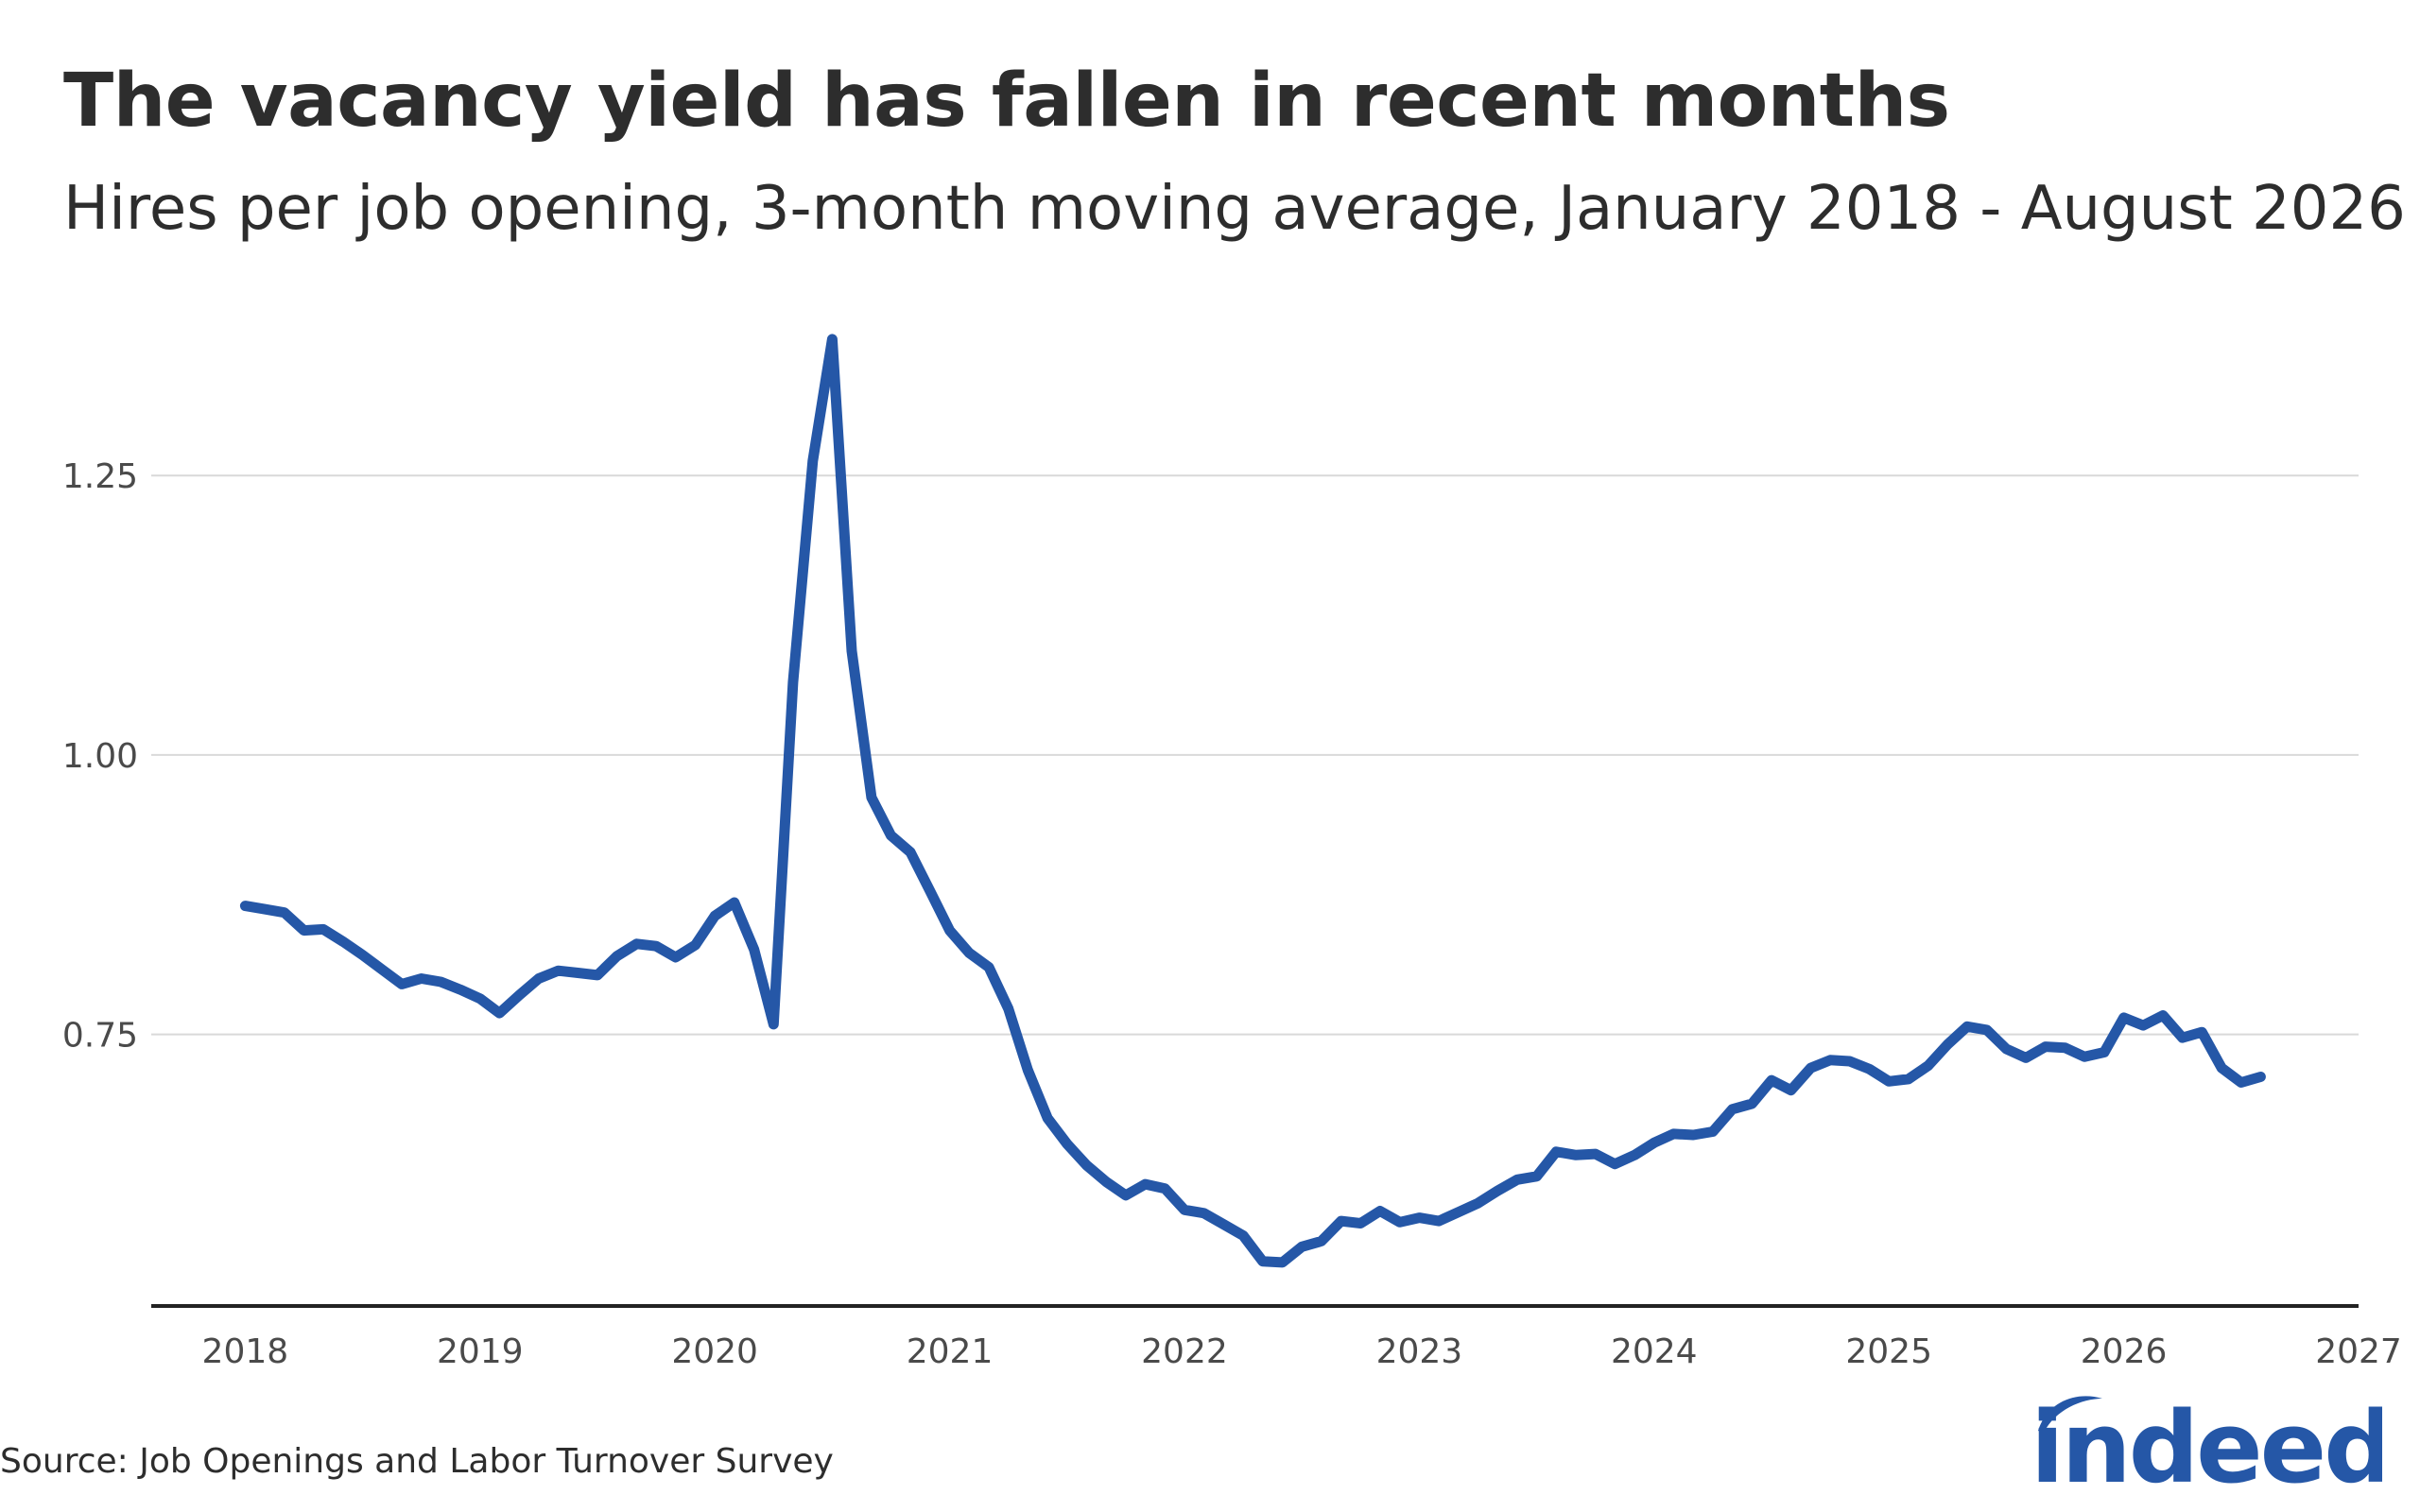  What do you see at coordinates (100, 1036) in the screenshot?
I see `y-tick-label: 0.75` at bounding box center [100, 1036].